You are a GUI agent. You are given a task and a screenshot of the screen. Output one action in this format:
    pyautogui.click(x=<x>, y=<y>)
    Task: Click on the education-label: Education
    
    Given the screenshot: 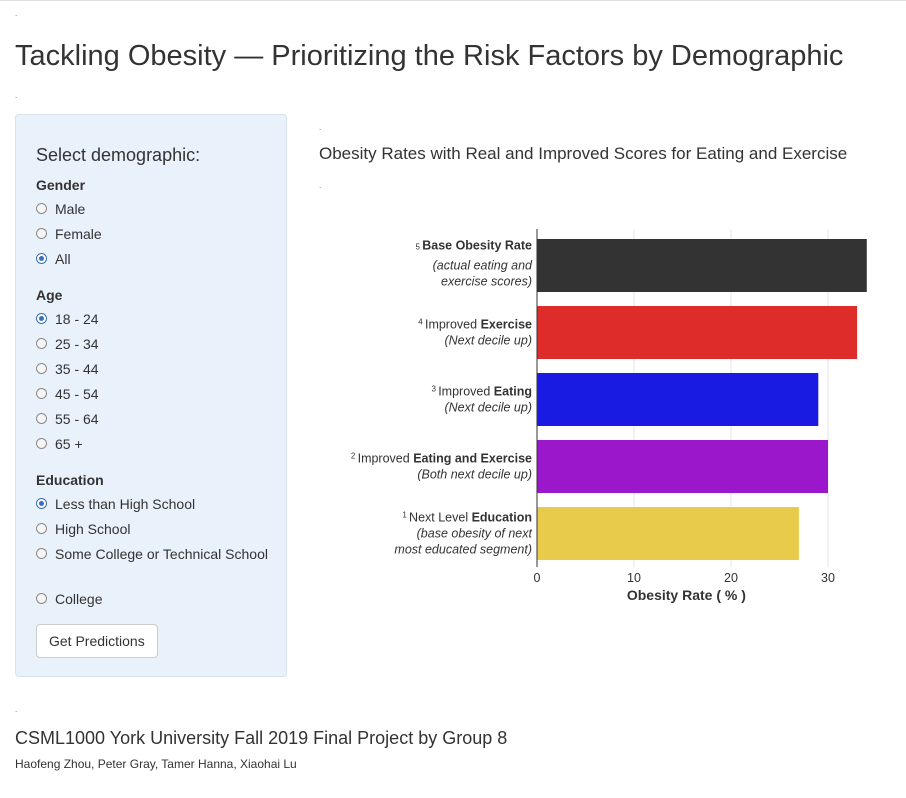 What is the action you would take?
    pyautogui.click(x=70, y=480)
    